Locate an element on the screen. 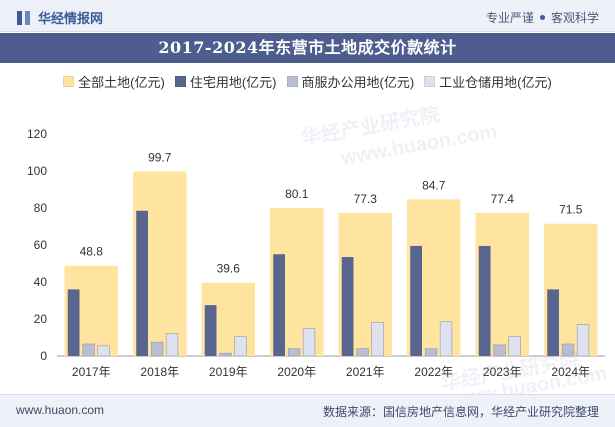 Image resolution: width=615 pixels, height=427 pixels. data-label-total: 71.5 is located at coordinates (571, 210).